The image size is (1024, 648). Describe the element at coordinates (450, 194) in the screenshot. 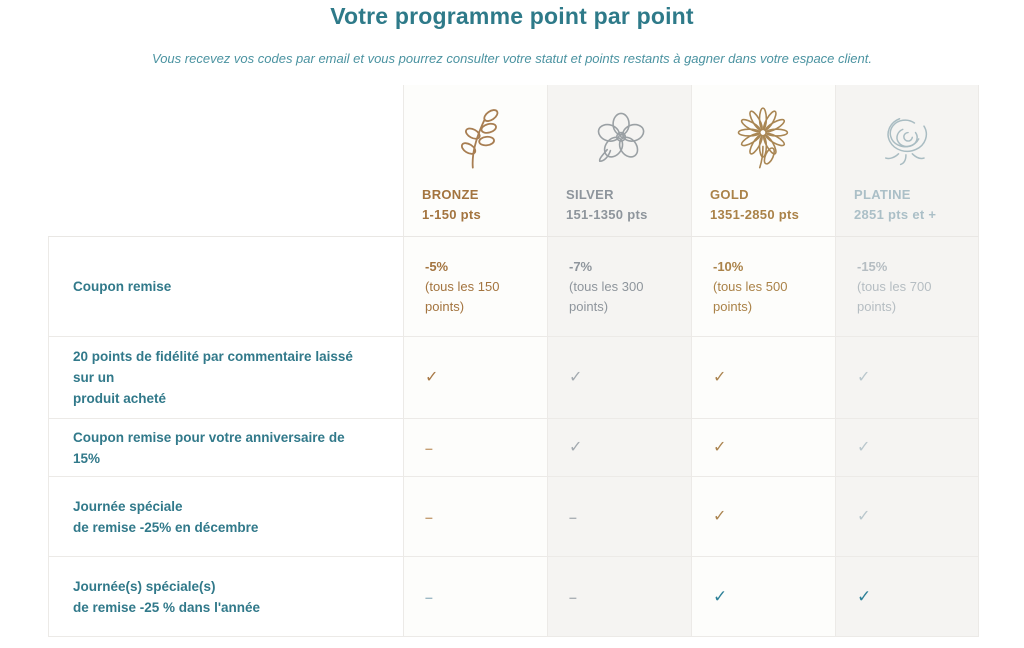

I see `tier-name: BRONZE` at that location.